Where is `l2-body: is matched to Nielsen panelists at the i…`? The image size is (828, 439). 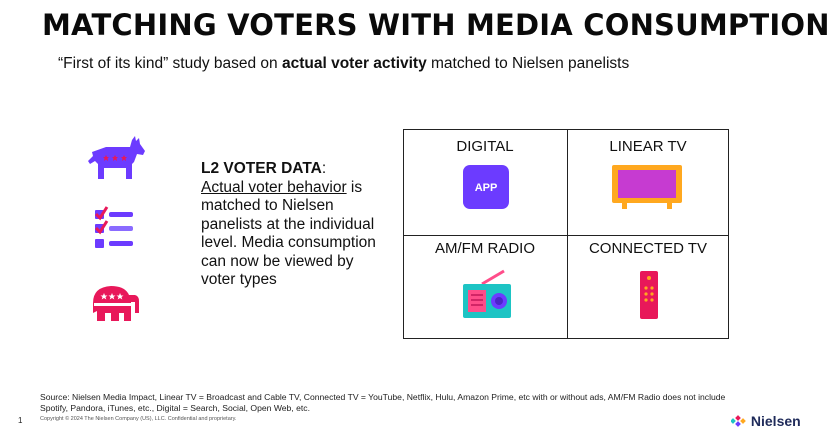 l2-body: is matched to Nielsen panelists at the i… is located at coordinates (288, 233).